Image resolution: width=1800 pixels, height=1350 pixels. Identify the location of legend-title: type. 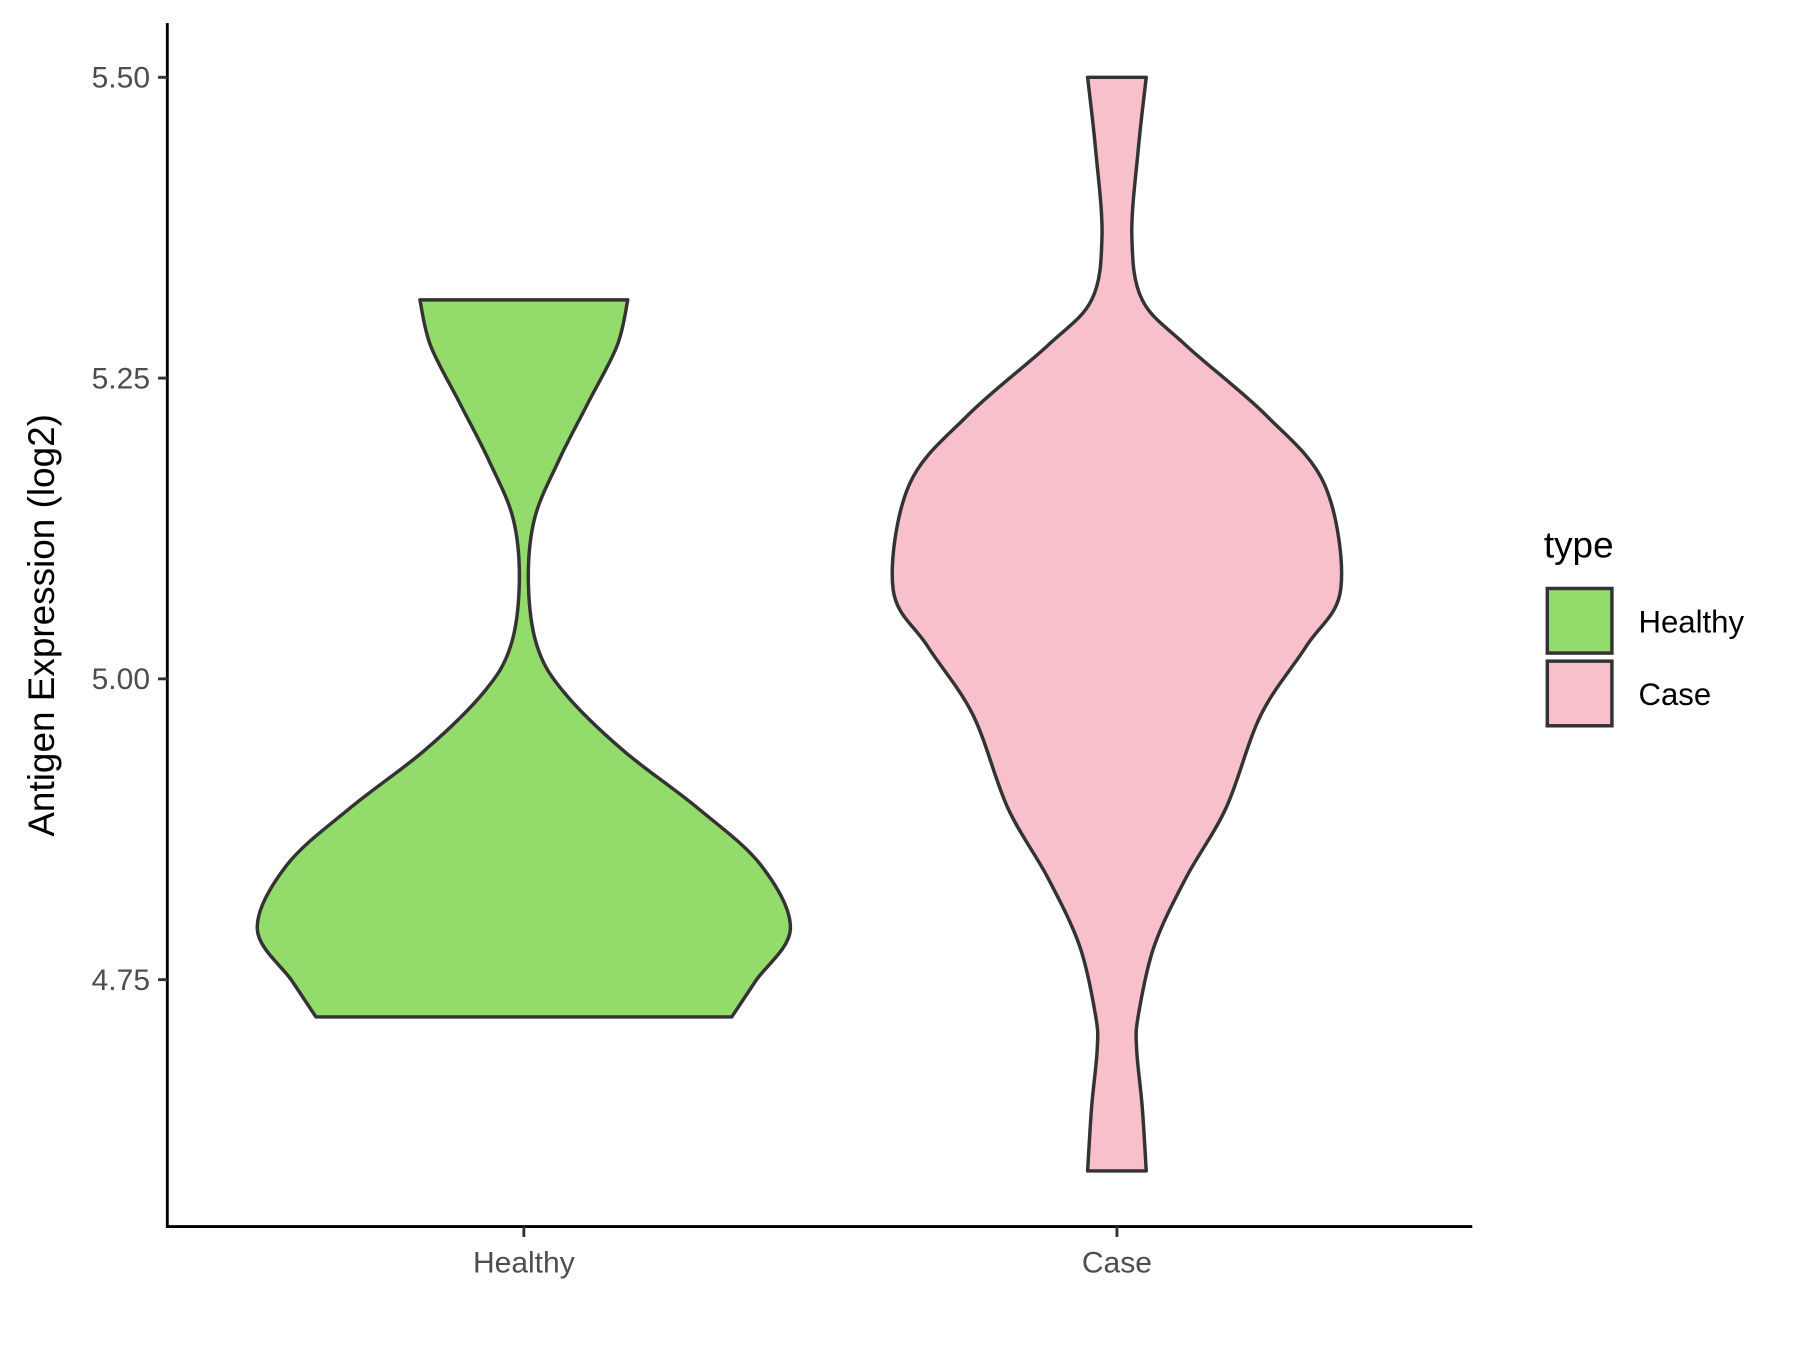
(1579, 544).